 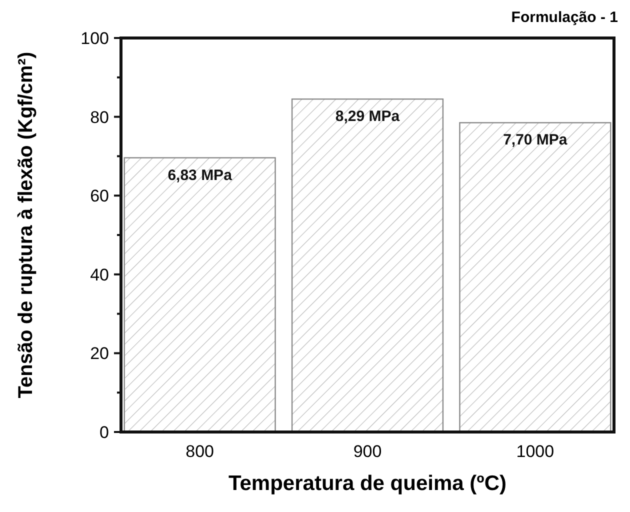 I want to click on y-tick-label: 0, so click(x=104, y=432).